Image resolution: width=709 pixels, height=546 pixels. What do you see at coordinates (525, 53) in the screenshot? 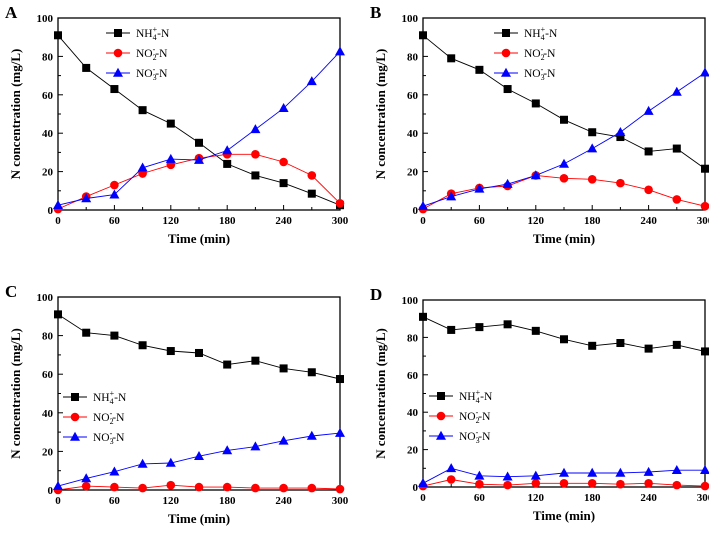
I see `legend-entry-no2-b: NO2--N` at bounding box center [525, 53].